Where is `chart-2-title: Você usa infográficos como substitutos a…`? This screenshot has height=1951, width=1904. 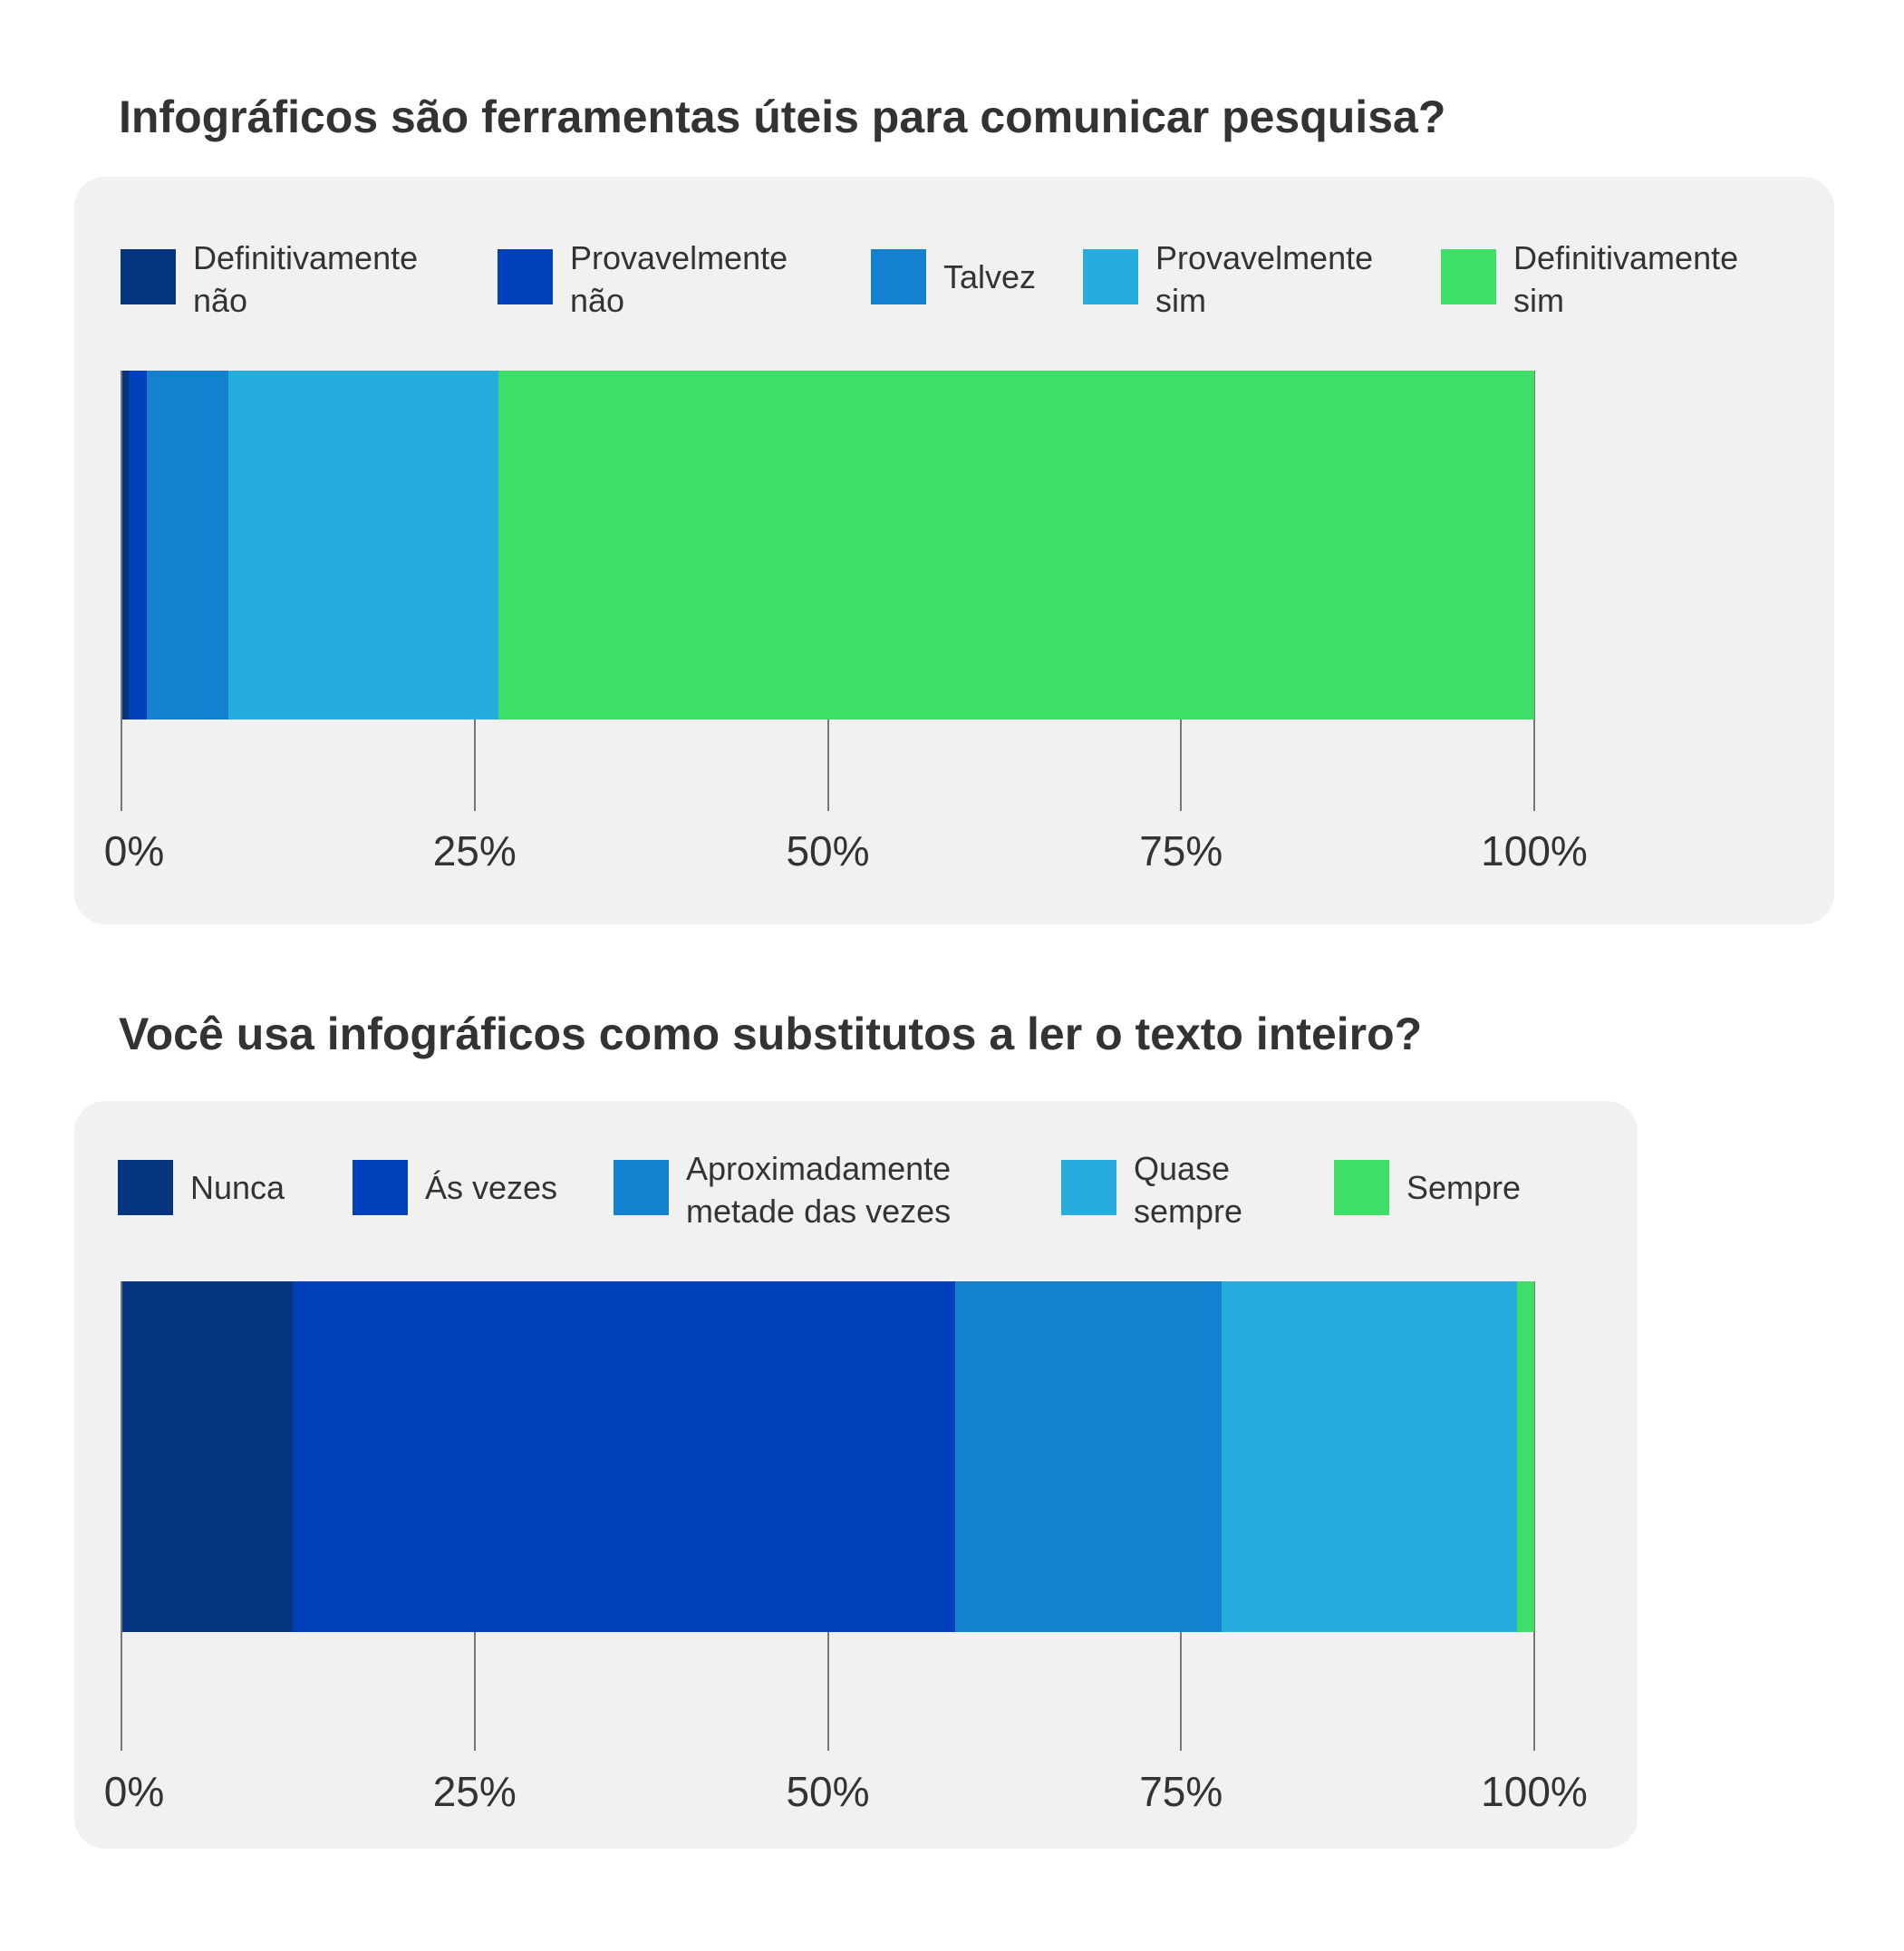 chart-2-title: Você usa infográficos como substitutos a… is located at coordinates (771, 1034).